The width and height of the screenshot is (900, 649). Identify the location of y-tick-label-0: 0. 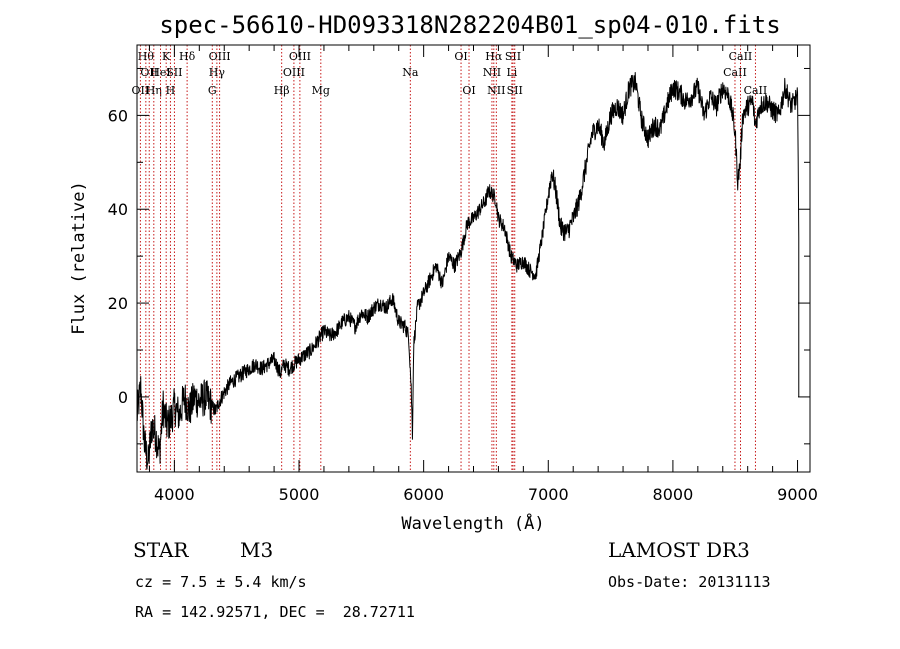
(123, 397).